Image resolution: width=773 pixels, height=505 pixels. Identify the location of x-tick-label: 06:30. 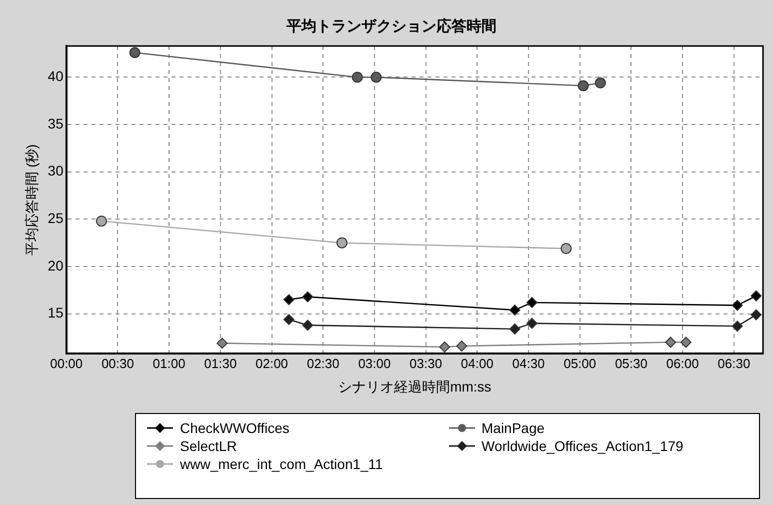
(734, 363).